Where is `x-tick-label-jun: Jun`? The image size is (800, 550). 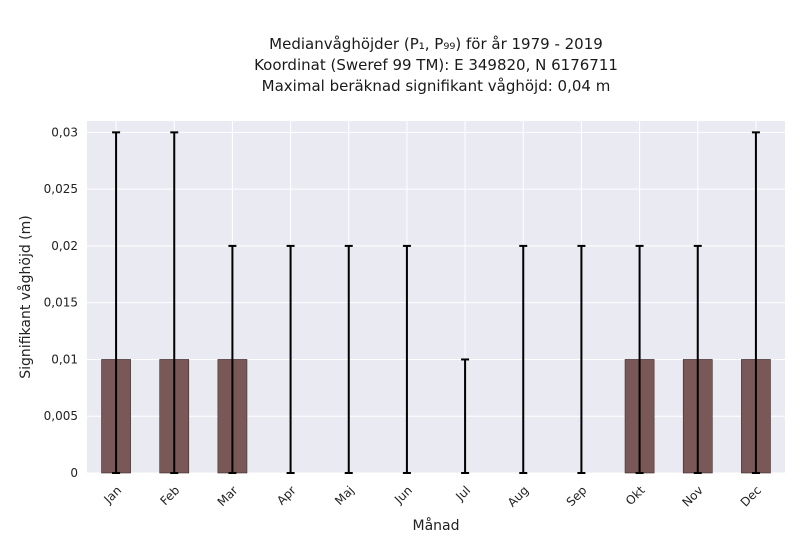
x-tick-label-jun: Jun is located at coordinates (403, 495).